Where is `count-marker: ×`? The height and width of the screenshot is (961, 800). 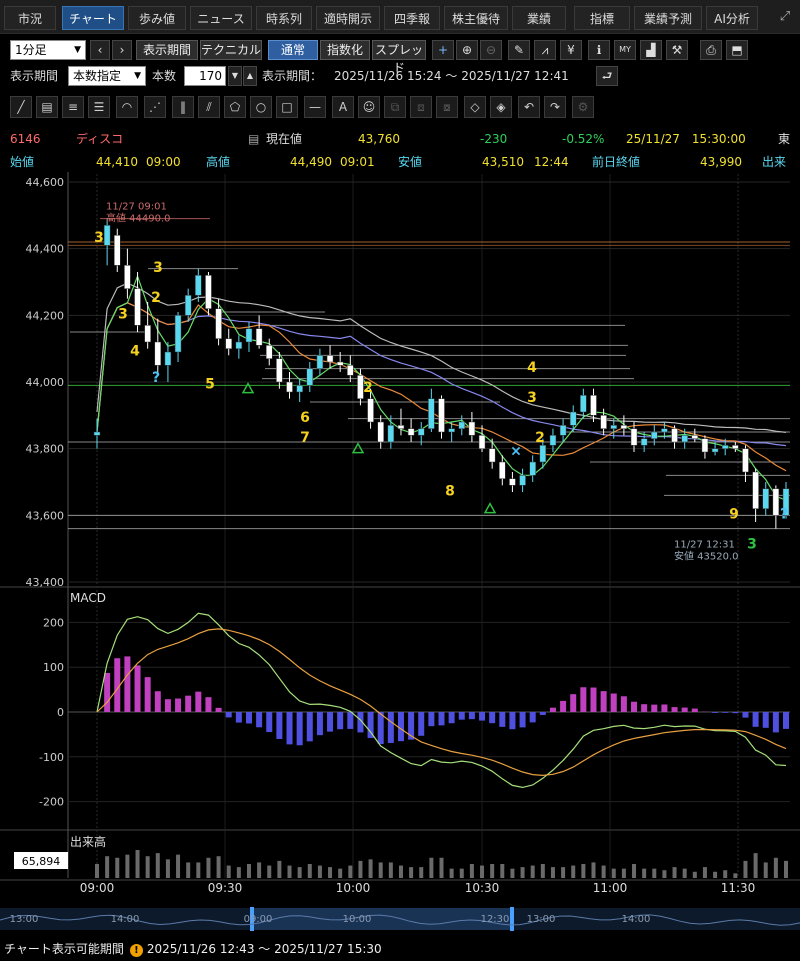 count-marker: × is located at coordinates (516, 451).